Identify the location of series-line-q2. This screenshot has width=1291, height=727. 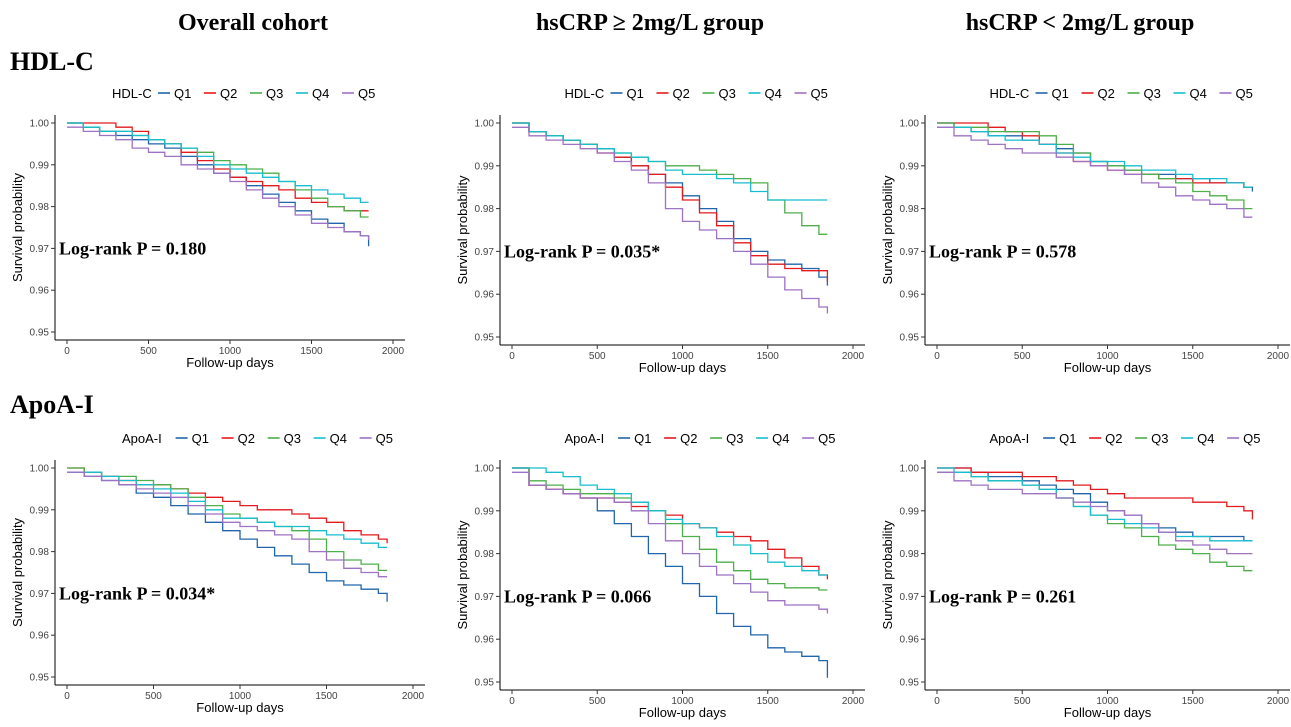
(1095, 493).